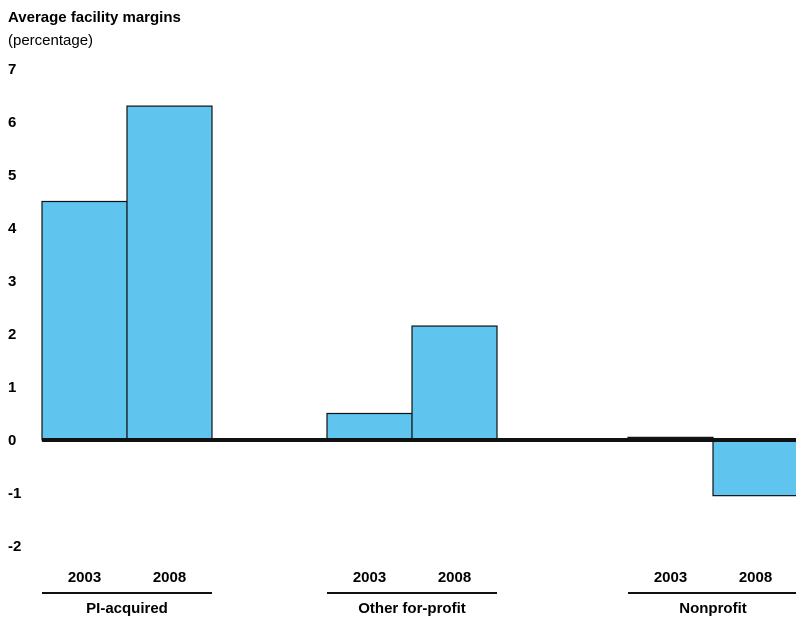  What do you see at coordinates (84, 320) in the screenshot?
I see `bar-pi-acquired-2003` at bounding box center [84, 320].